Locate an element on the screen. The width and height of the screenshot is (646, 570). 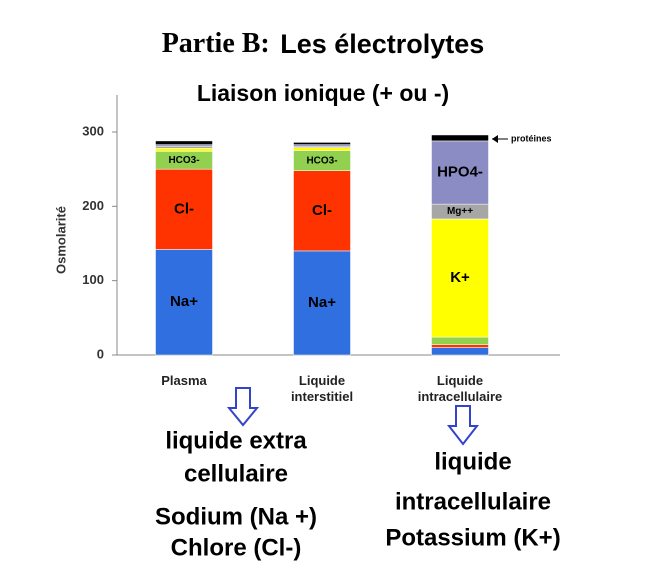
y-tick-label: 0 is located at coordinates (100, 353).